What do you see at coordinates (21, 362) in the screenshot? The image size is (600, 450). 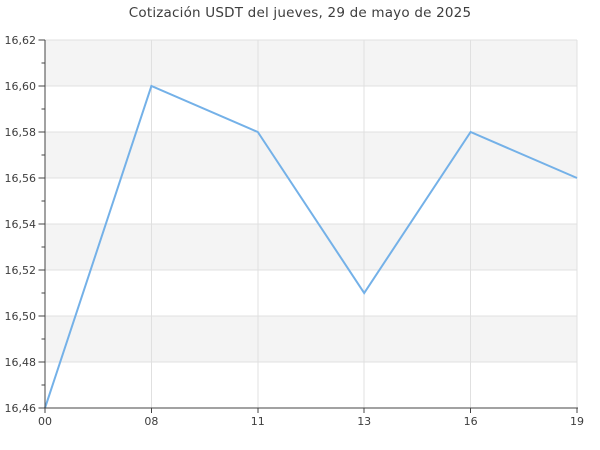 I see `y-tick-label: 16,48` at bounding box center [21, 362].